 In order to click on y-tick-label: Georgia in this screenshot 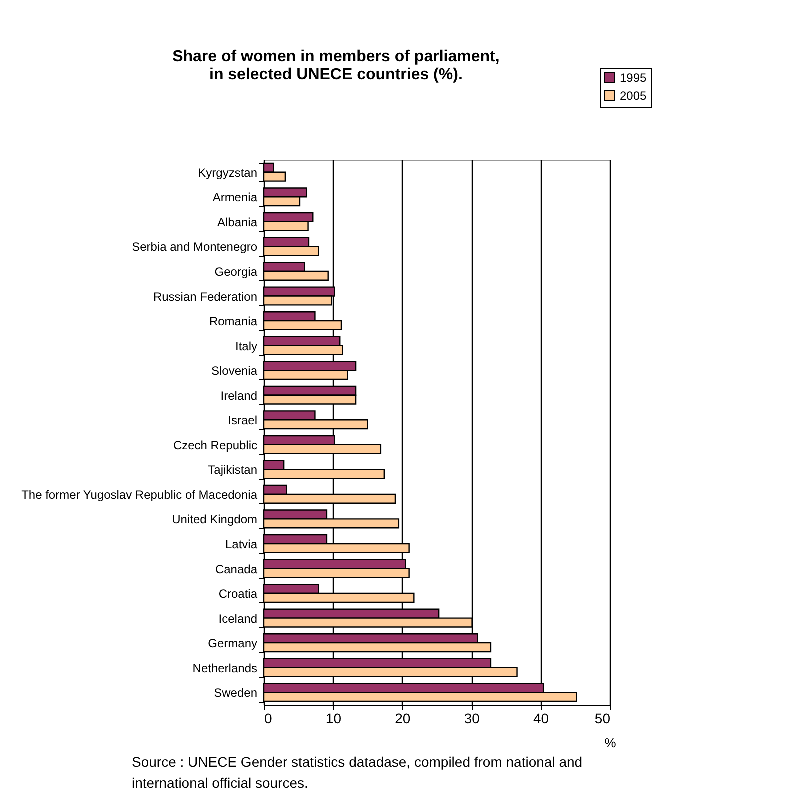, I will do `click(236, 271)`.